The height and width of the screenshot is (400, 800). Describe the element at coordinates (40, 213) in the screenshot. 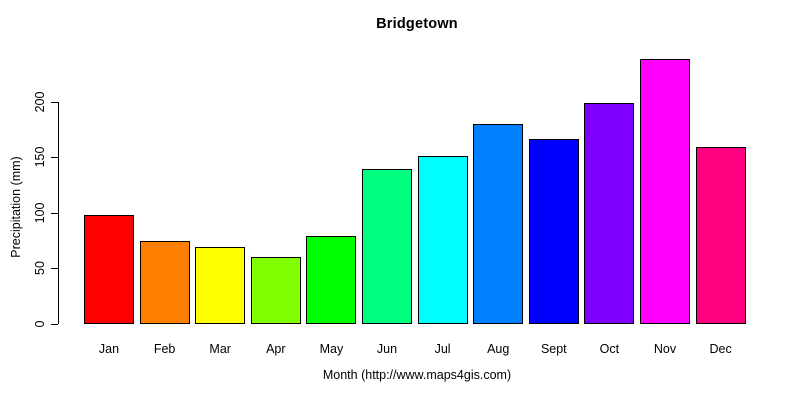

I see `y-tick-label-100: 100` at that location.